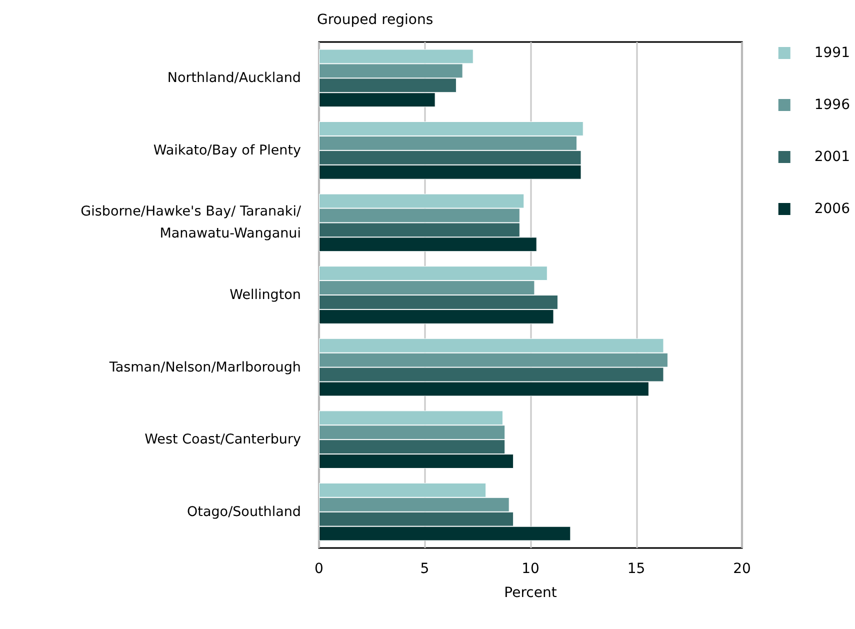 This screenshot has width=855, height=629. I want to click on y-tick-label: Otago/Southland, so click(244, 512).